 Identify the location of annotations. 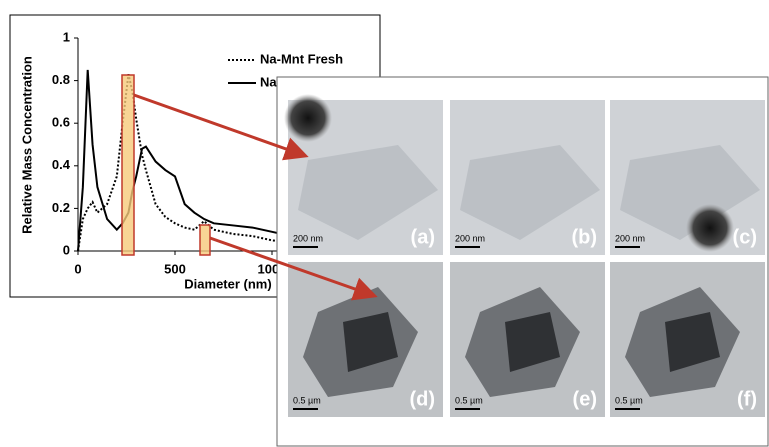
(255, 197).